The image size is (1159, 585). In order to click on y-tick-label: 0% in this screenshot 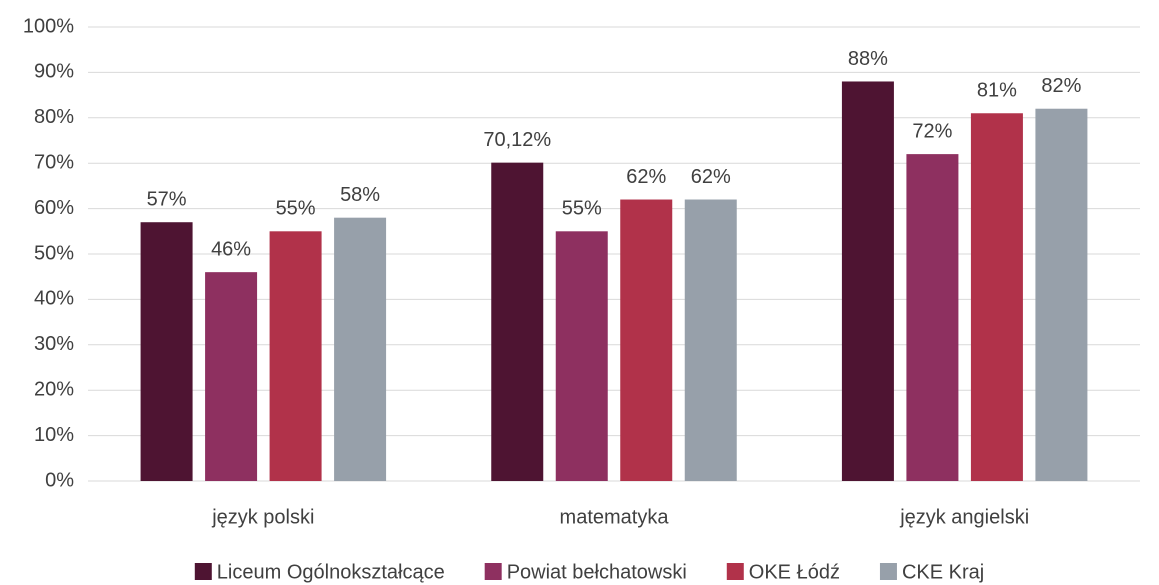, I will do `click(59, 480)`.